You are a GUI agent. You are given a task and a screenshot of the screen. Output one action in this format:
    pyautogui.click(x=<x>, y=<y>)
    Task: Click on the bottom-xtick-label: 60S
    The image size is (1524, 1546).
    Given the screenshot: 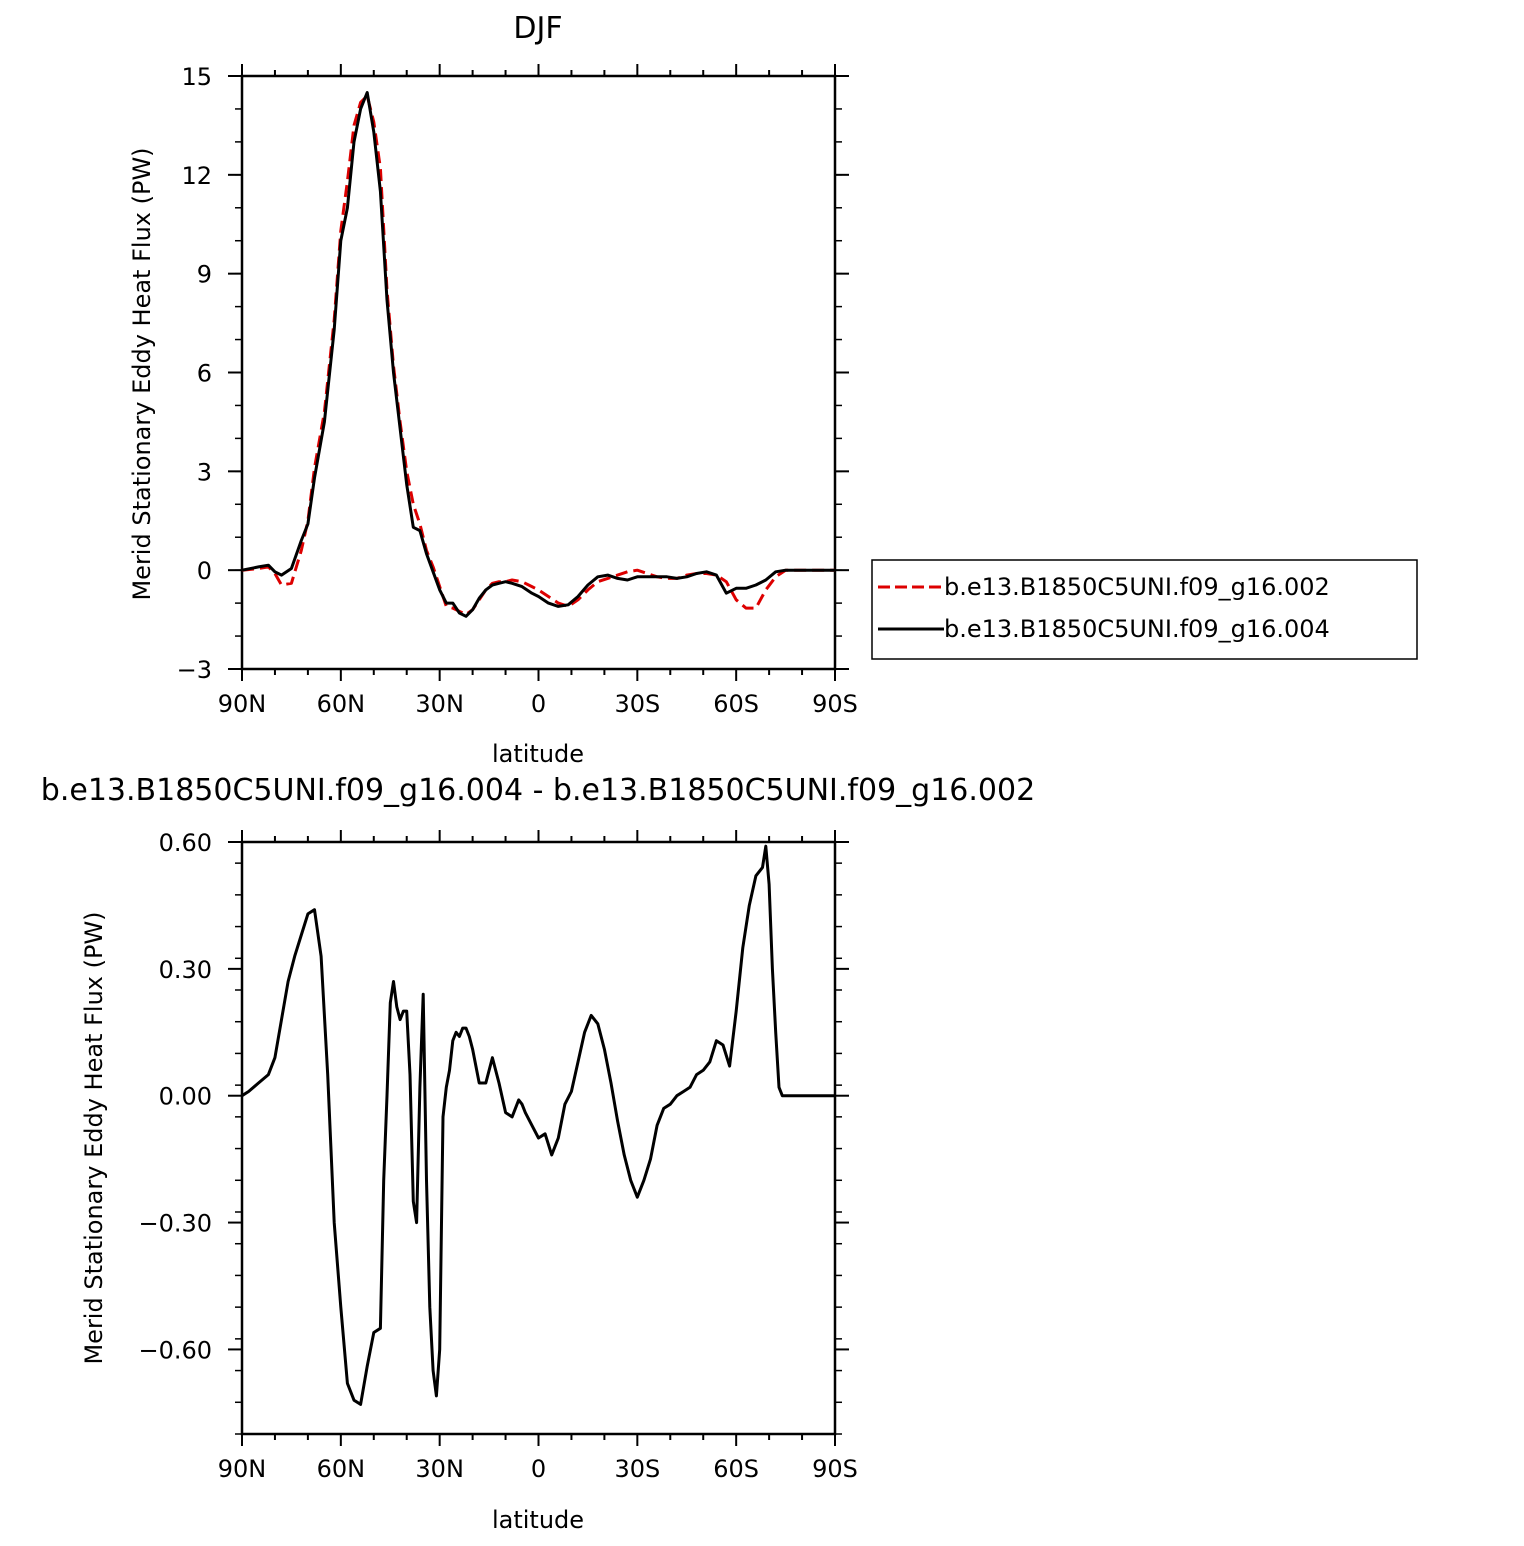 What is the action you would take?
    pyautogui.click(x=736, y=1469)
    